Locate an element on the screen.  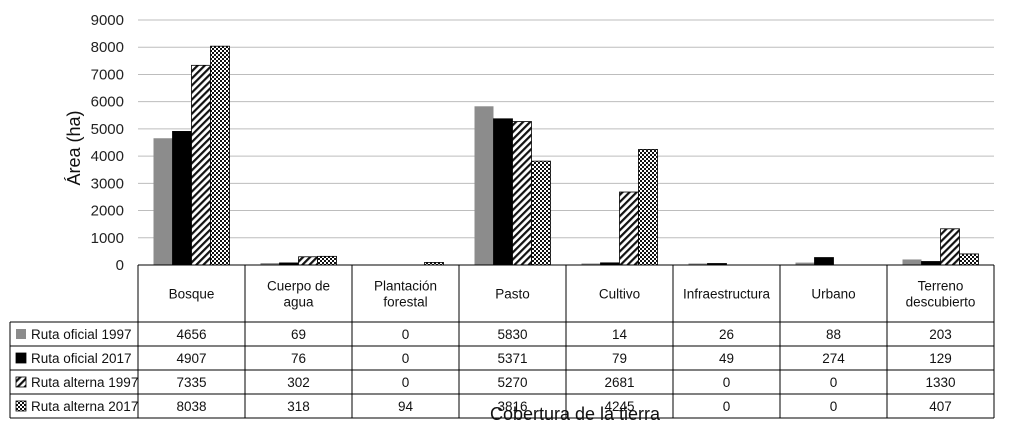
category-label: Urbano is located at coordinates (833, 294).